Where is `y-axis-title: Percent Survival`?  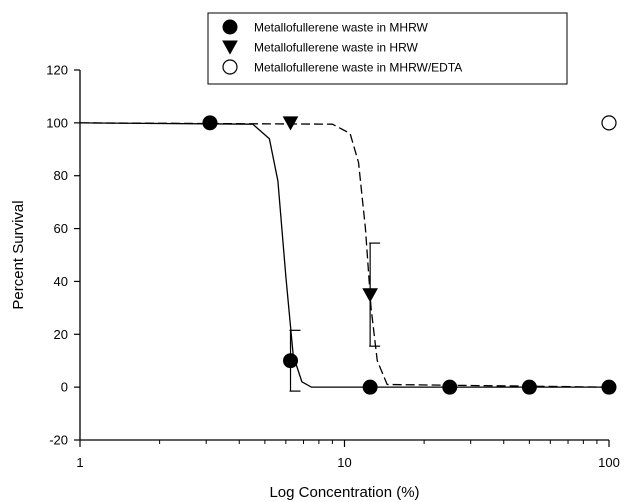
y-axis-title: Percent Survival is located at coordinates (18, 254).